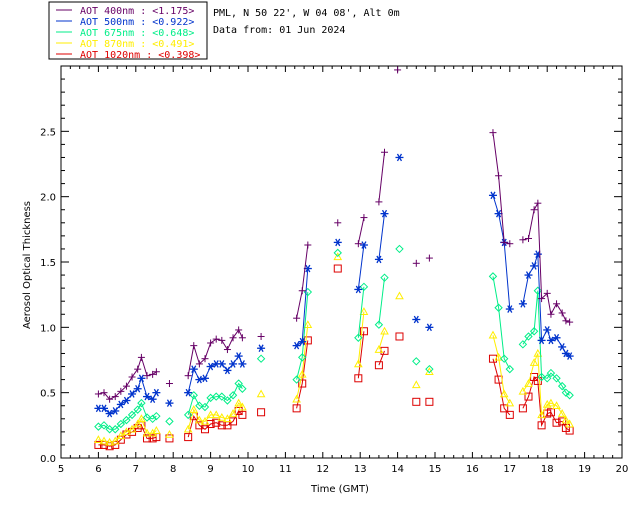 The image size is (640, 512). Describe the element at coordinates (584, 469) in the screenshot. I see `x-tick-label: 19` at that location.